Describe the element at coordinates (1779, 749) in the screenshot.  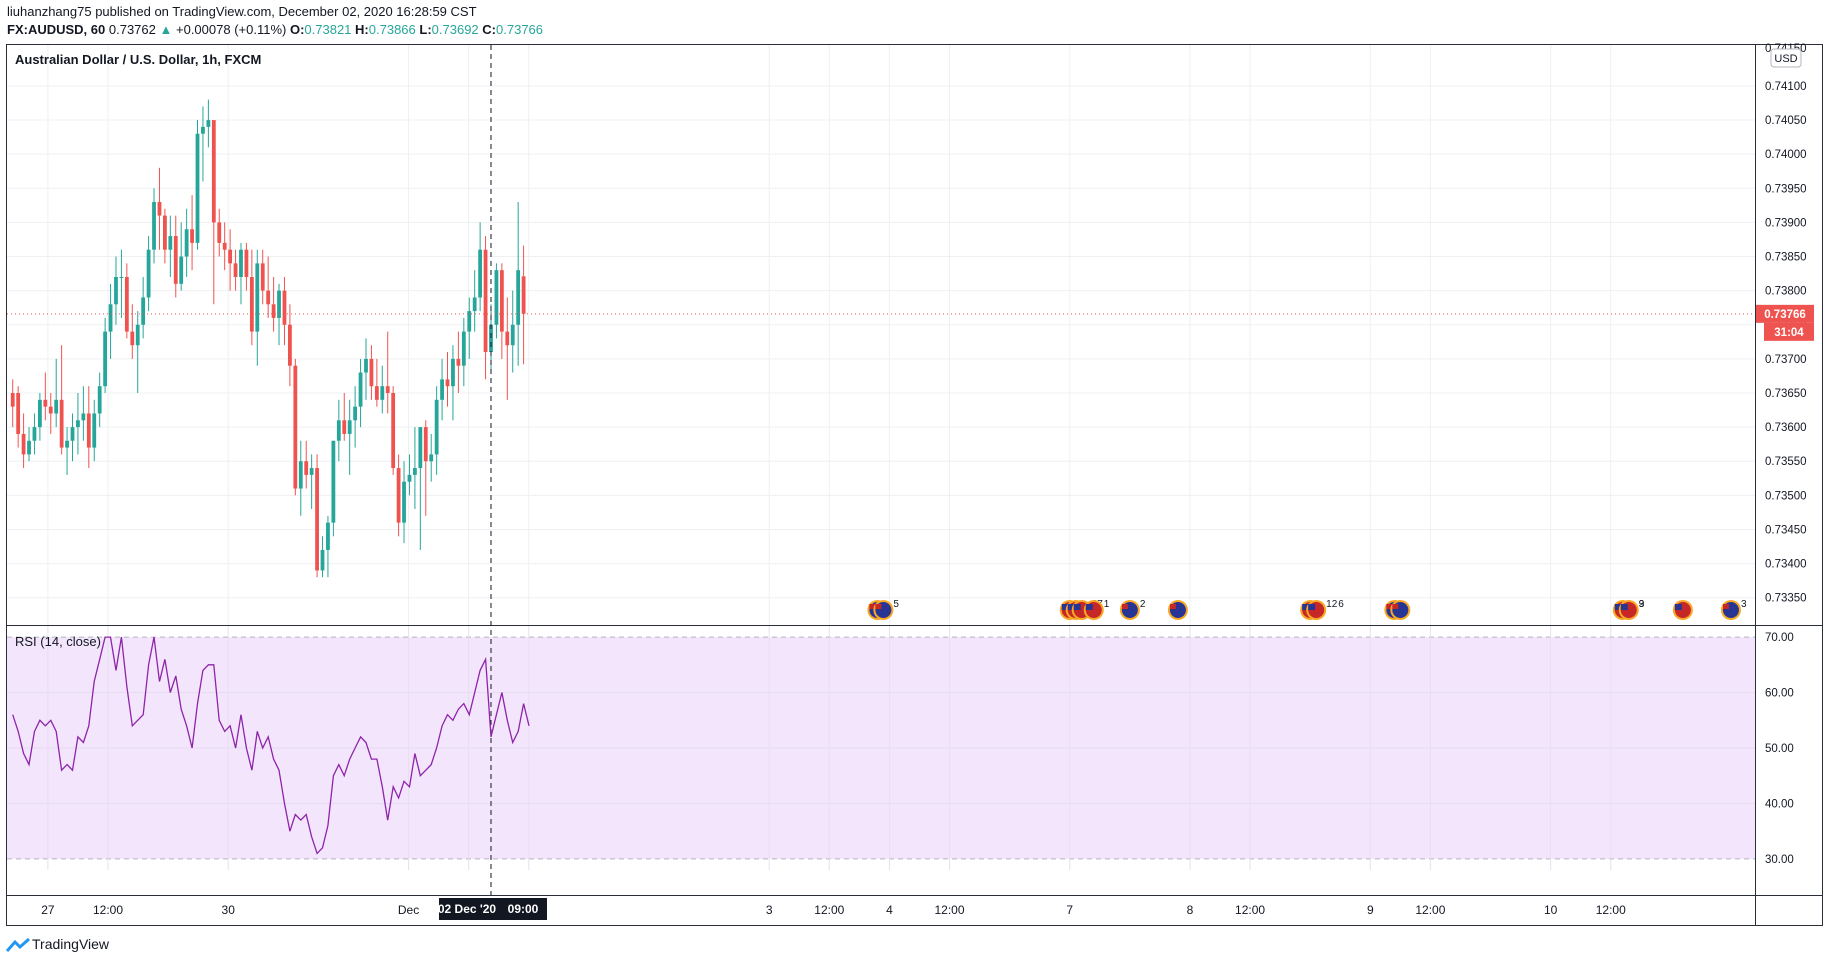
I see `rsi-axis-tick-label: 50.00` at that location.